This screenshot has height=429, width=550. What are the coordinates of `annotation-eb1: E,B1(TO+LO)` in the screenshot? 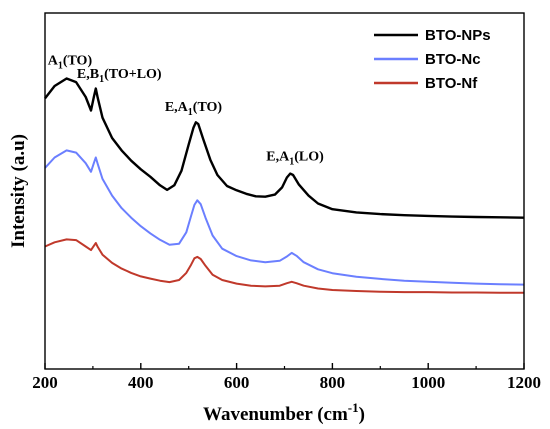 It's located at (119, 76).